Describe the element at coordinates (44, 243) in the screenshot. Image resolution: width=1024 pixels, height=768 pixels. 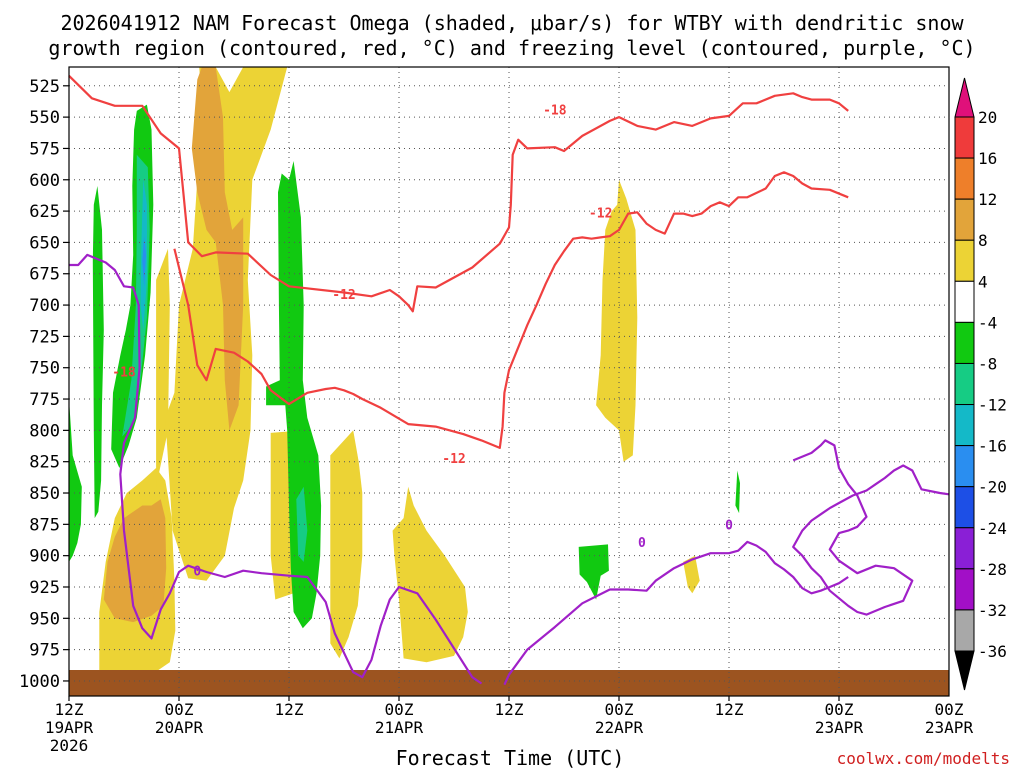
I see `y-tick-label-650: 650` at that location.